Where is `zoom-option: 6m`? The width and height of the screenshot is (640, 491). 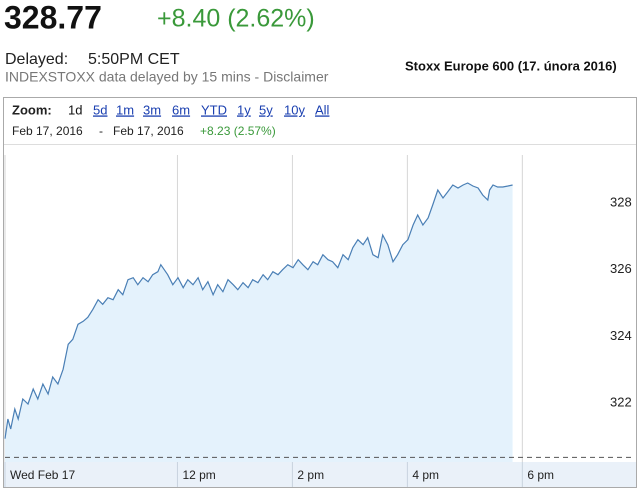
zoom-option: 6m is located at coordinates (181, 109).